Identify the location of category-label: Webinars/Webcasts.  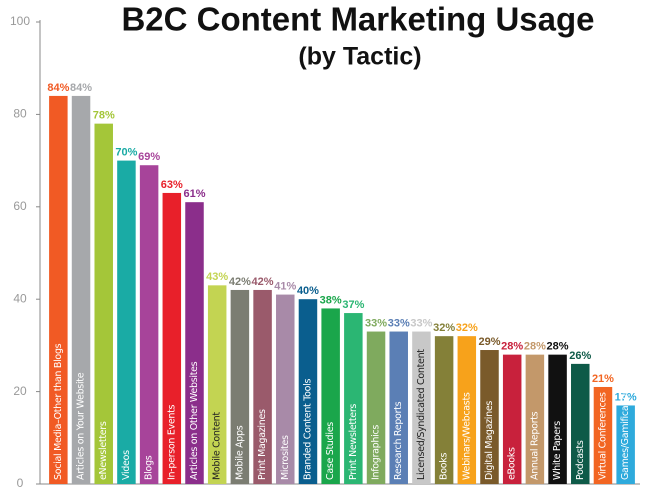
(466, 436).